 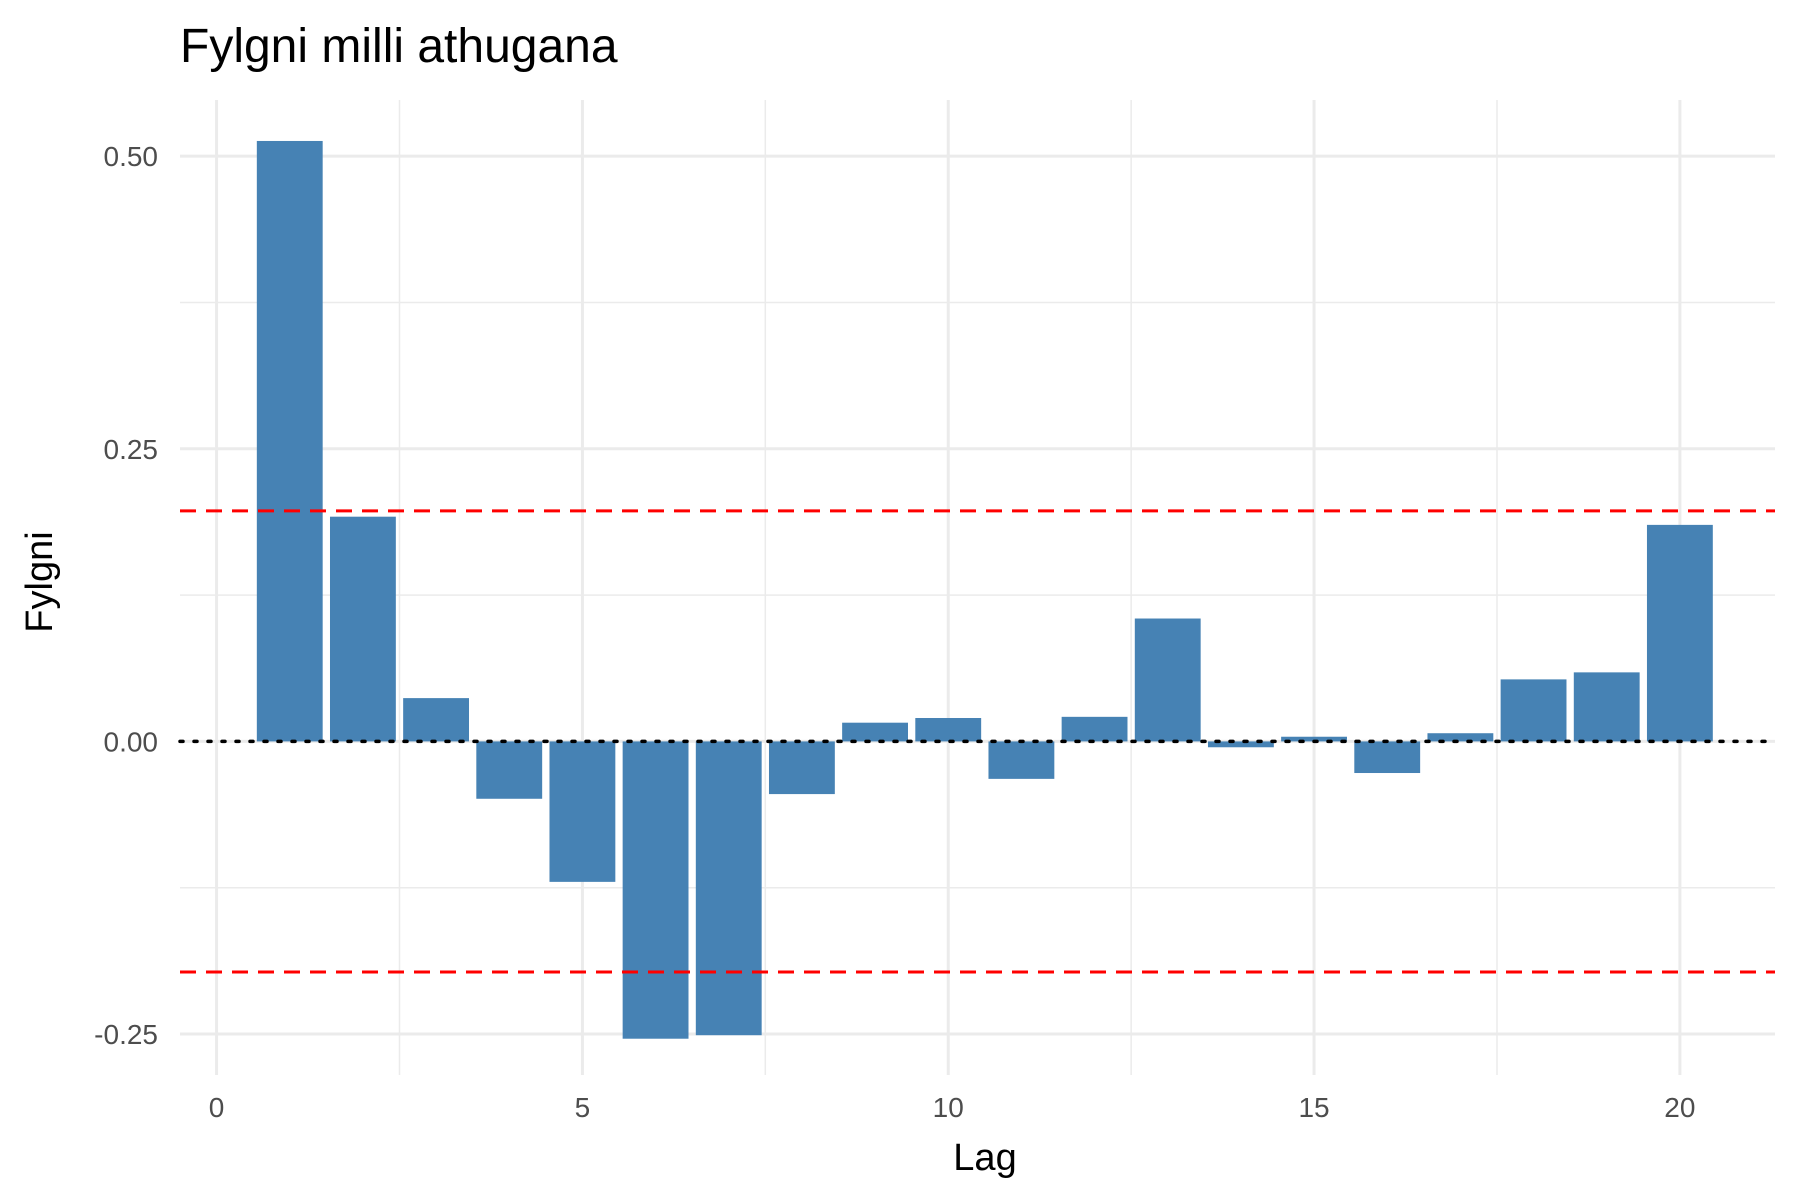 I want to click on y-tick-labels: -0.25 0.00 0.25 0.50, so click(x=126, y=595).